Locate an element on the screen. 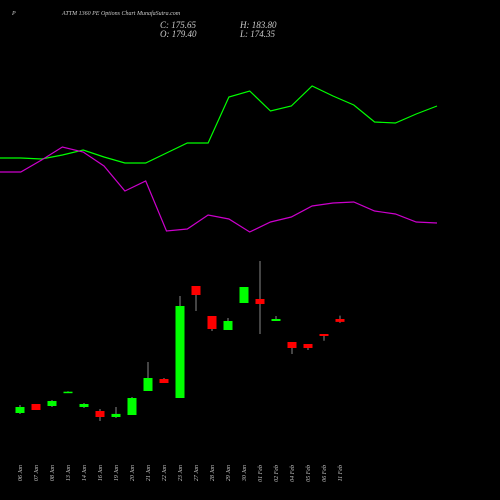  x-tick-label: 19 Jan is located at coordinates (117, 473).